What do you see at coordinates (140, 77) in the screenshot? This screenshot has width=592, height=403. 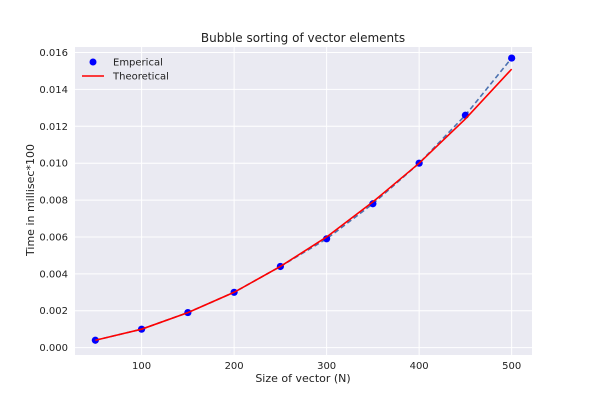 I see `legend-label-theoretical: Theoretical` at bounding box center [140, 77].